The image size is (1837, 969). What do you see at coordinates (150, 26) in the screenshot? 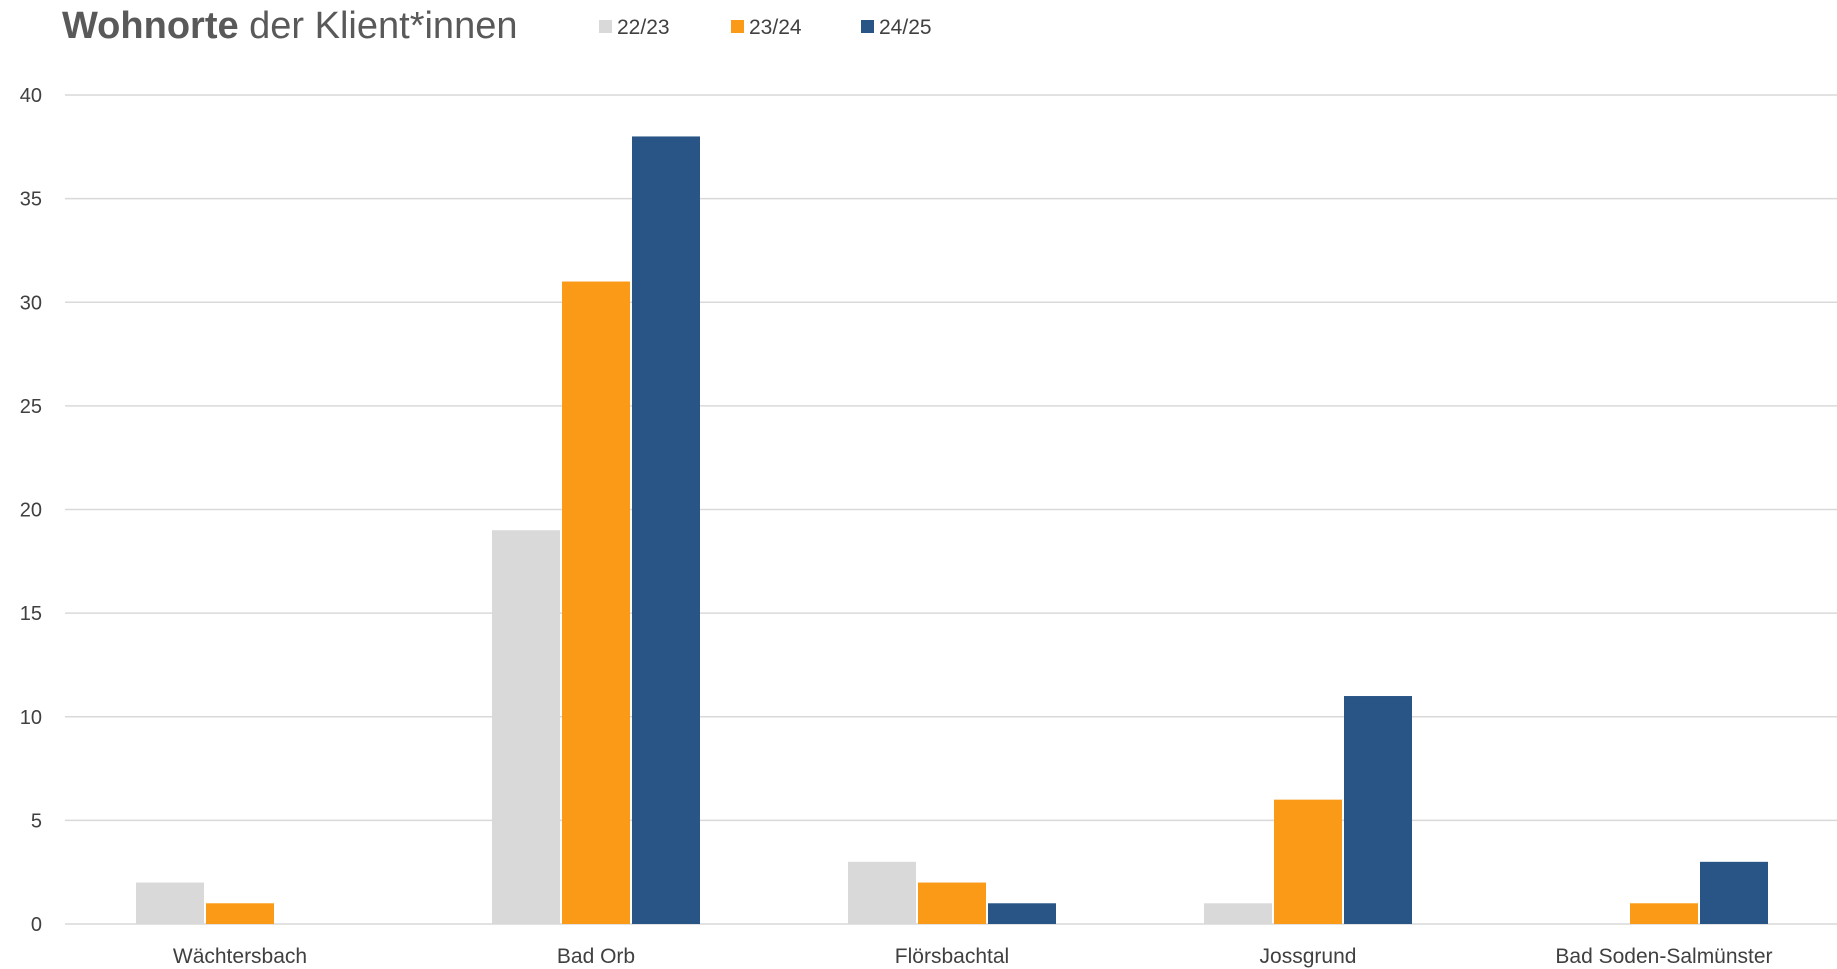
I see `chart-title-bold: Wohnorte` at bounding box center [150, 26].